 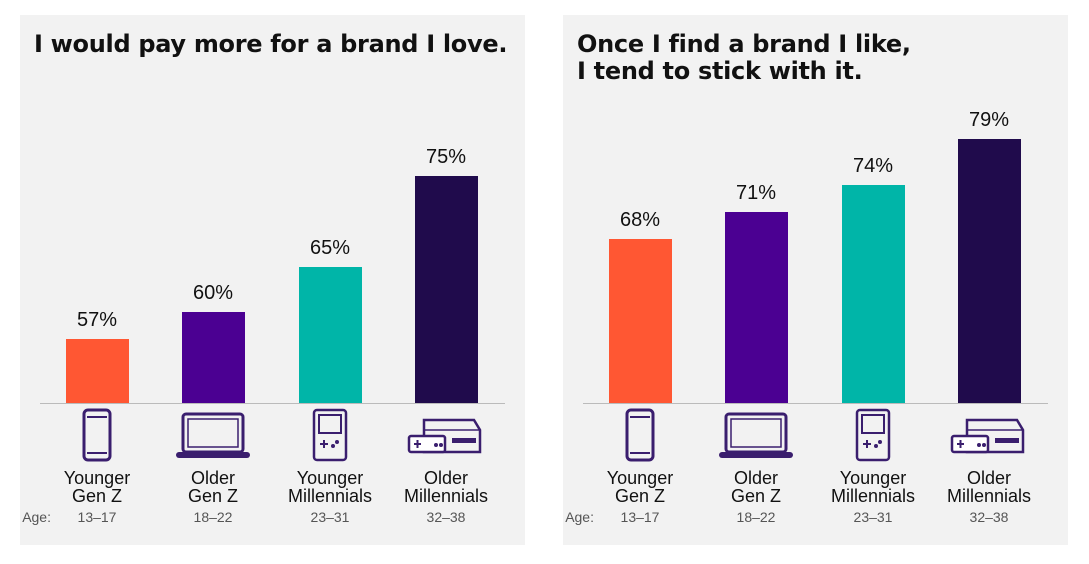 I want to click on value-label: 60%, so click(x=213, y=293).